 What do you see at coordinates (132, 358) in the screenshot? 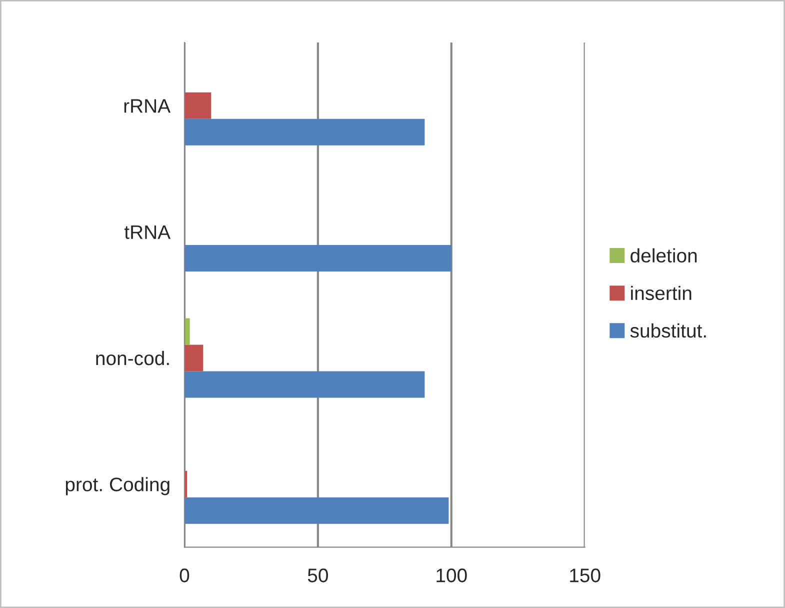
I see `y-tick-label: non-cod.` at bounding box center [132, 358].